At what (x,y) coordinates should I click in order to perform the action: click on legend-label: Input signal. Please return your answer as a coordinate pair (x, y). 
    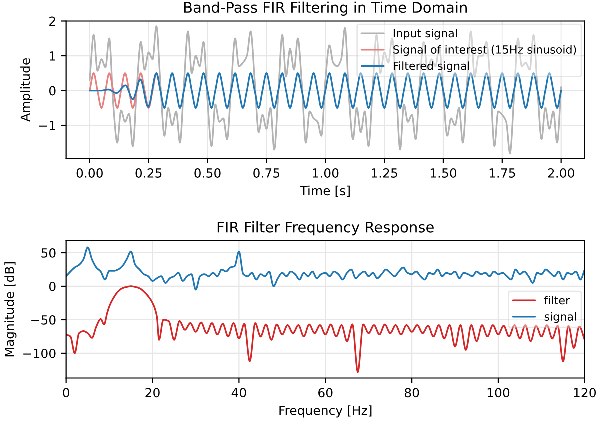
    Looking at the image, I should click on (425, 34).